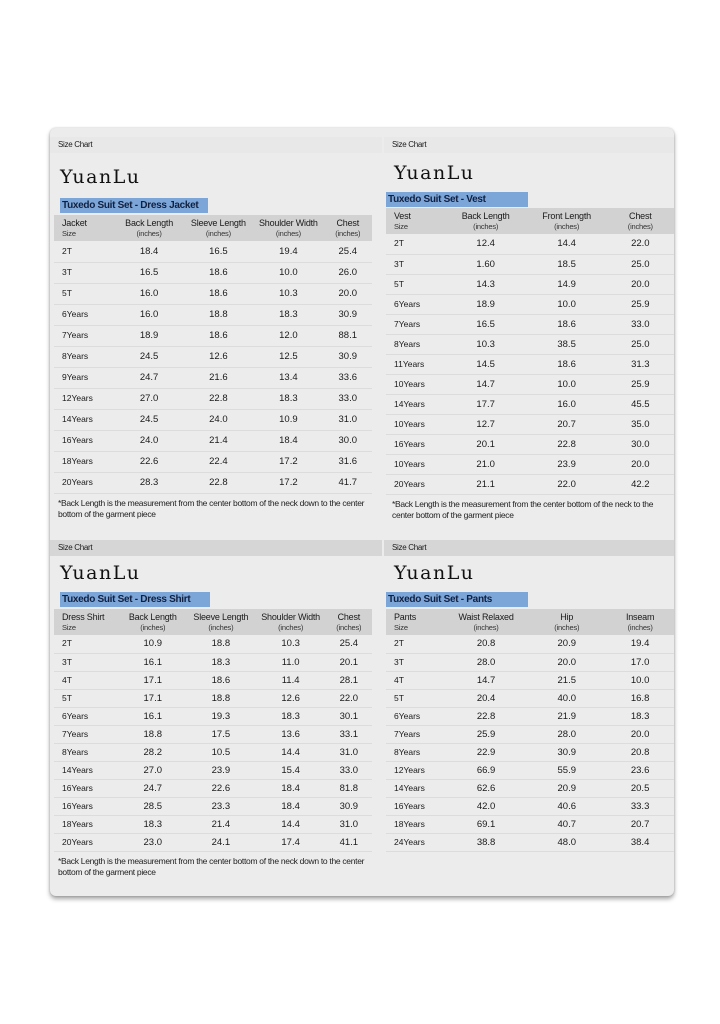  I want to click on table-row: 8Years 28.2 10.5 14.4 31.0, so click(213, 752).